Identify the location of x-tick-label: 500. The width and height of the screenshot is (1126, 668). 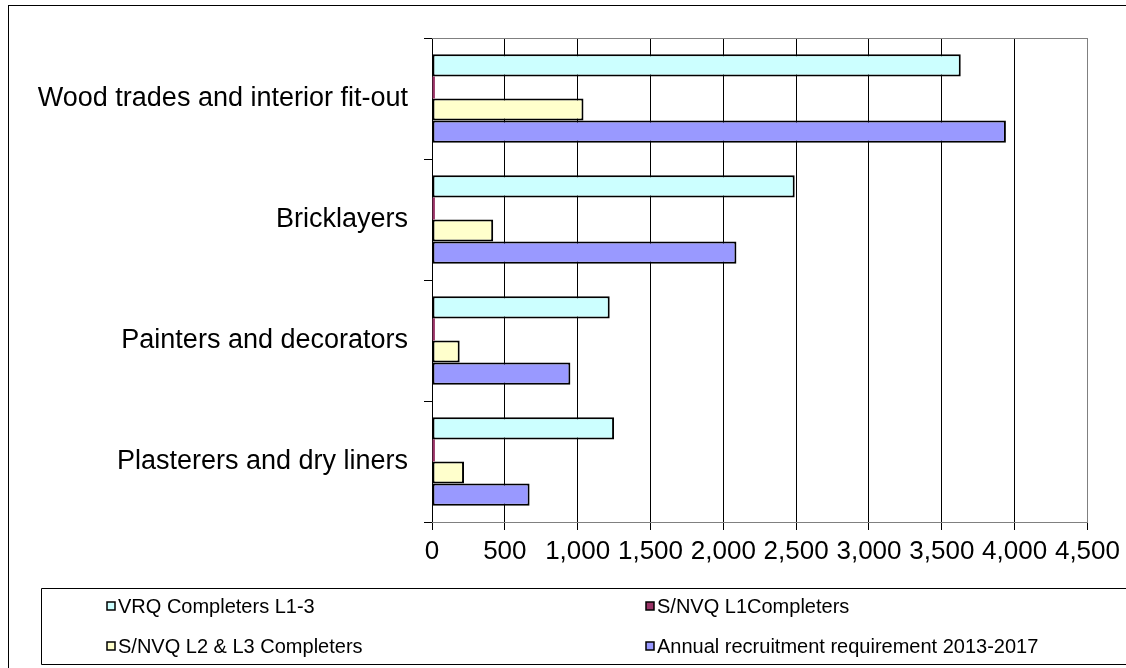
(505, 549).